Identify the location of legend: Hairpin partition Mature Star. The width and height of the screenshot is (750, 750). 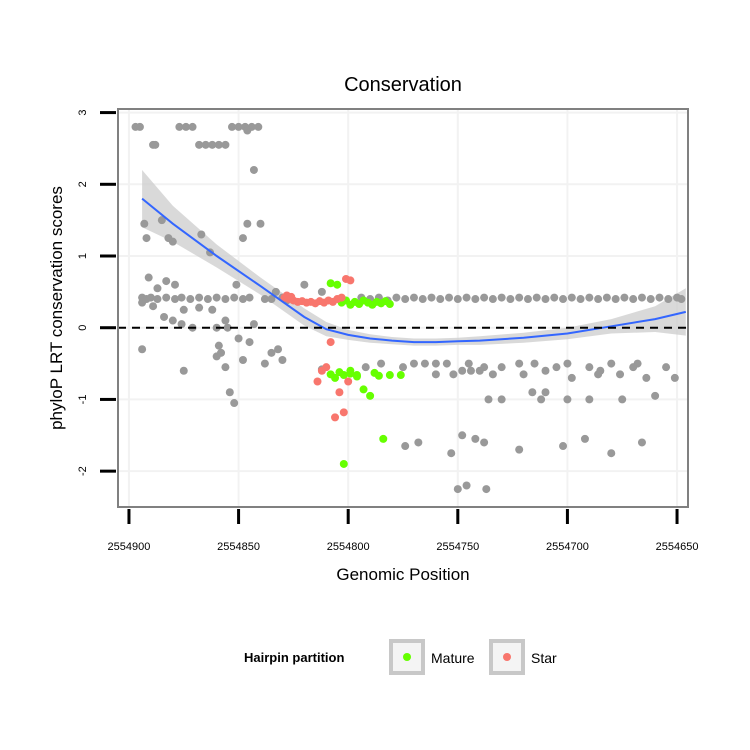
(400, 657).